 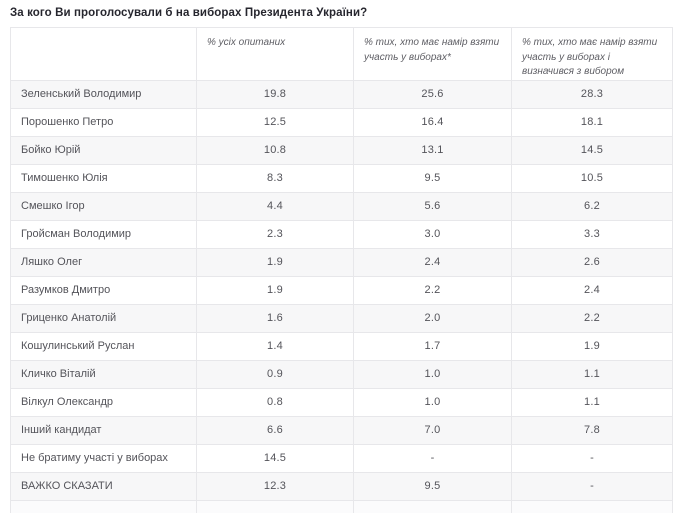 I want to click on candidate-name: Ляшко Олег, so click(x=103, y=262).